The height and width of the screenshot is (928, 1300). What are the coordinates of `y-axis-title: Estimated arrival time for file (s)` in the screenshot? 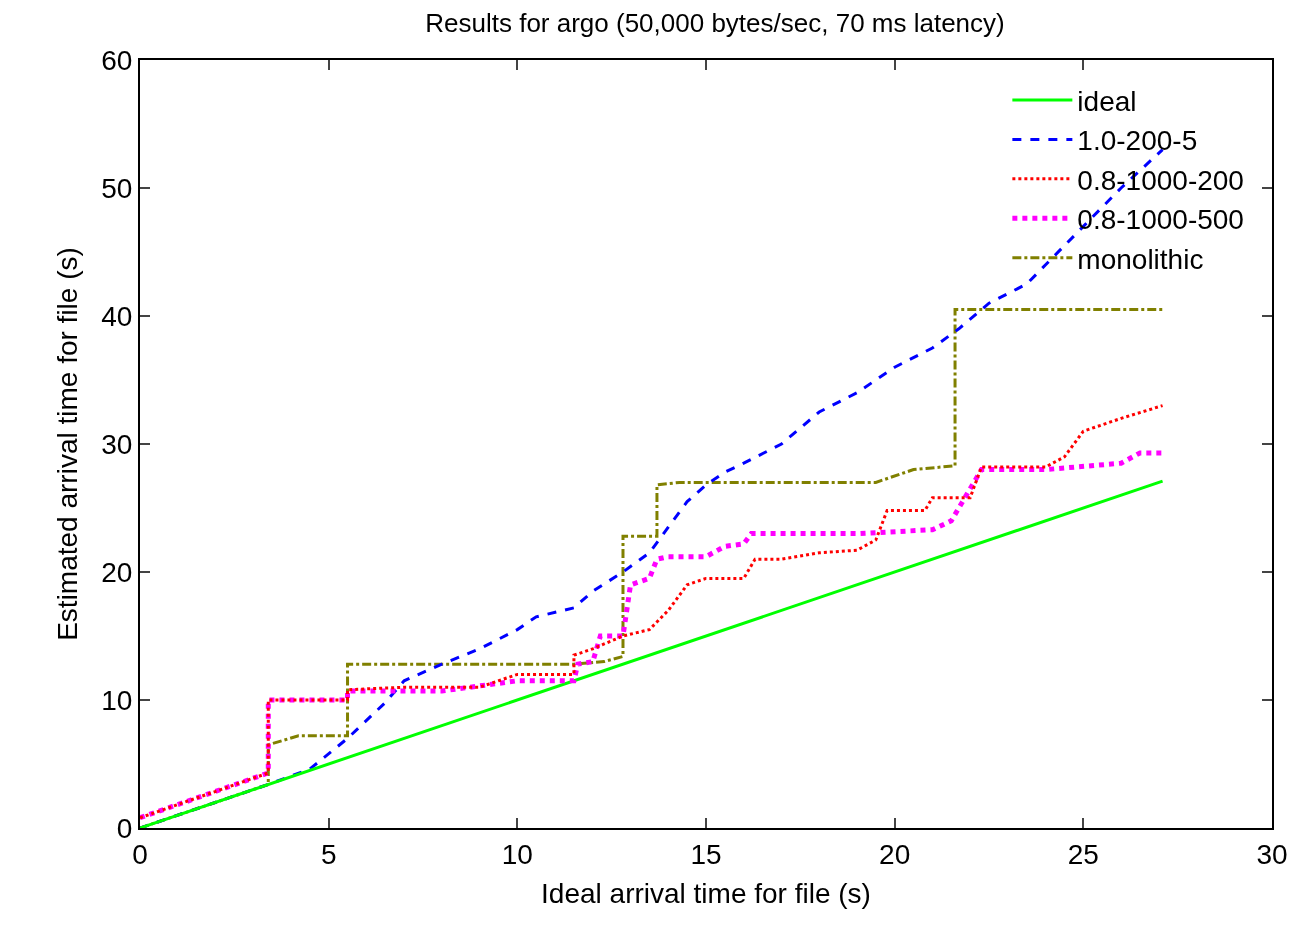 It's located at (68, 444).